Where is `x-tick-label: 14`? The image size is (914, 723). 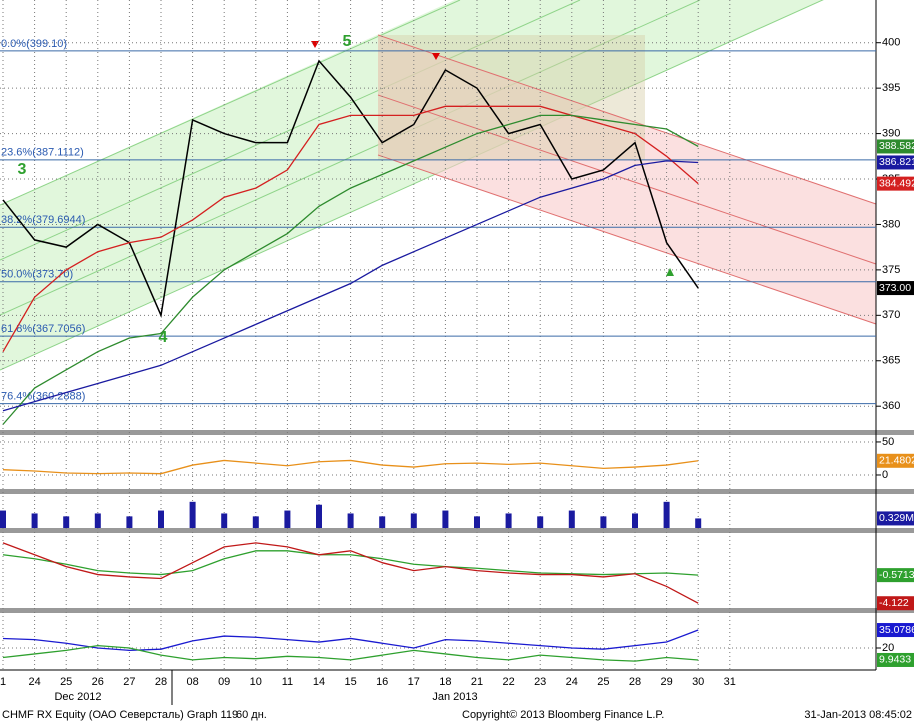 x-tick-label: 14 is located at coordinates (319, 682).